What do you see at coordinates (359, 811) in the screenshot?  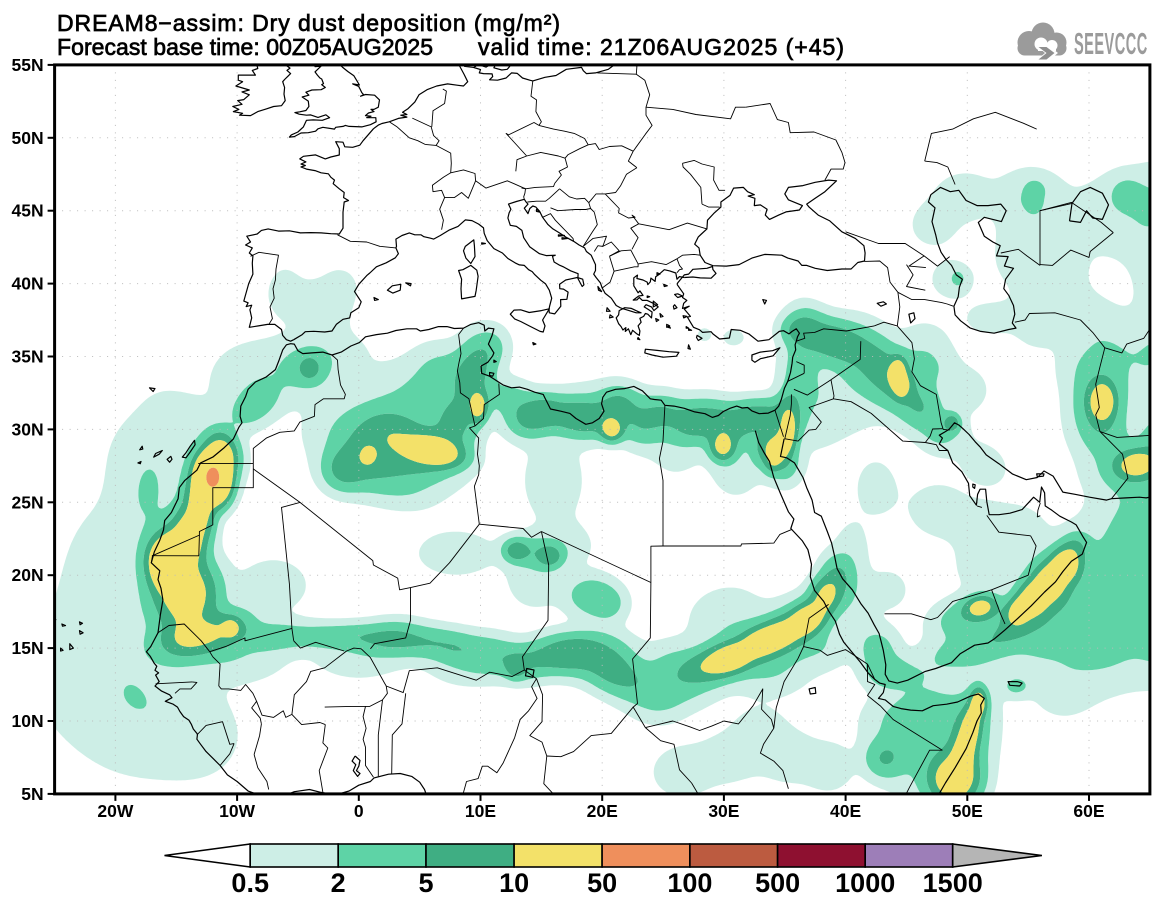 I see `svg-text: 0` at bounding box center [359, 811].